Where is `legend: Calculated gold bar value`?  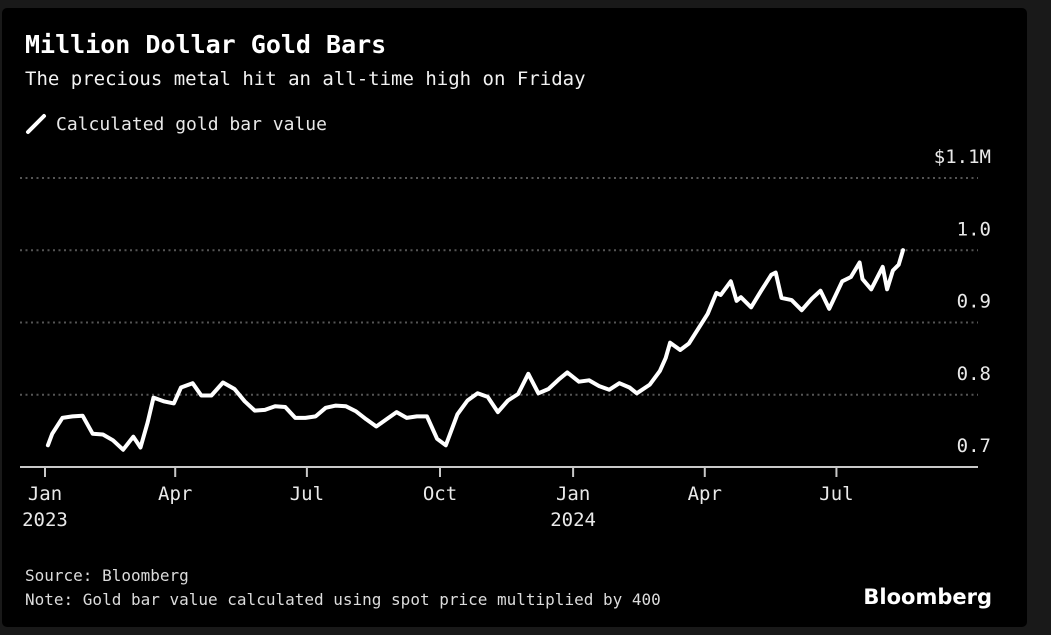
legend: Calculated gold bar value is located at coordinates (176, 124).